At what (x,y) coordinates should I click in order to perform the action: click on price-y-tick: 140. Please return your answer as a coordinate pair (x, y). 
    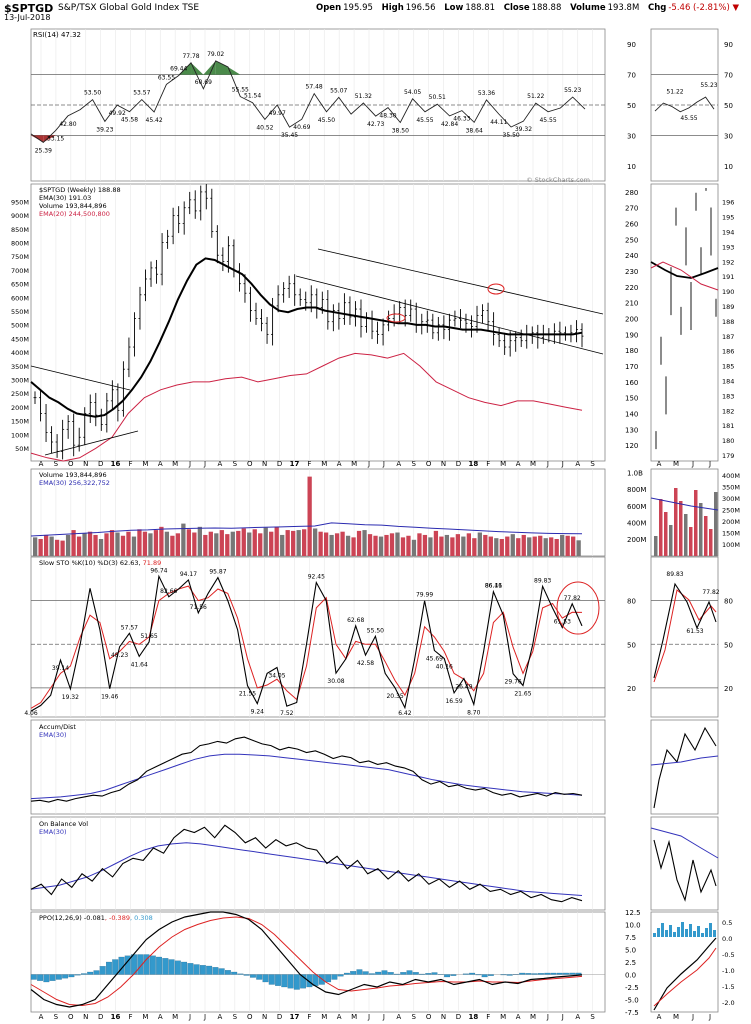
    Looking at the image, I should click on (631, 415).